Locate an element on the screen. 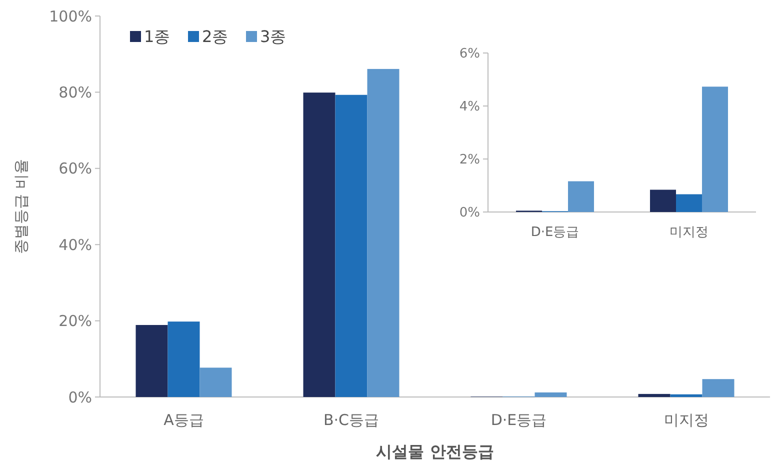  y-tick-label: 2% is located at coordinates (469, 160).